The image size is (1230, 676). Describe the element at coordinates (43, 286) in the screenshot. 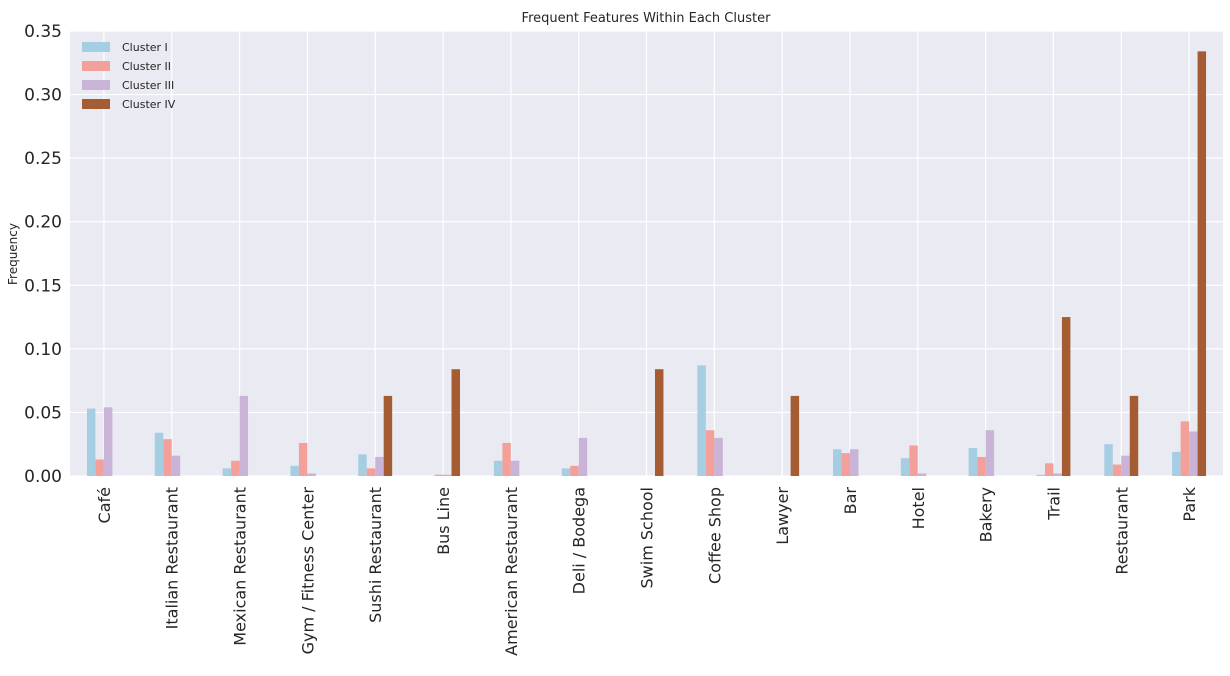

I see `y-tick-label: 0.15` at that location.